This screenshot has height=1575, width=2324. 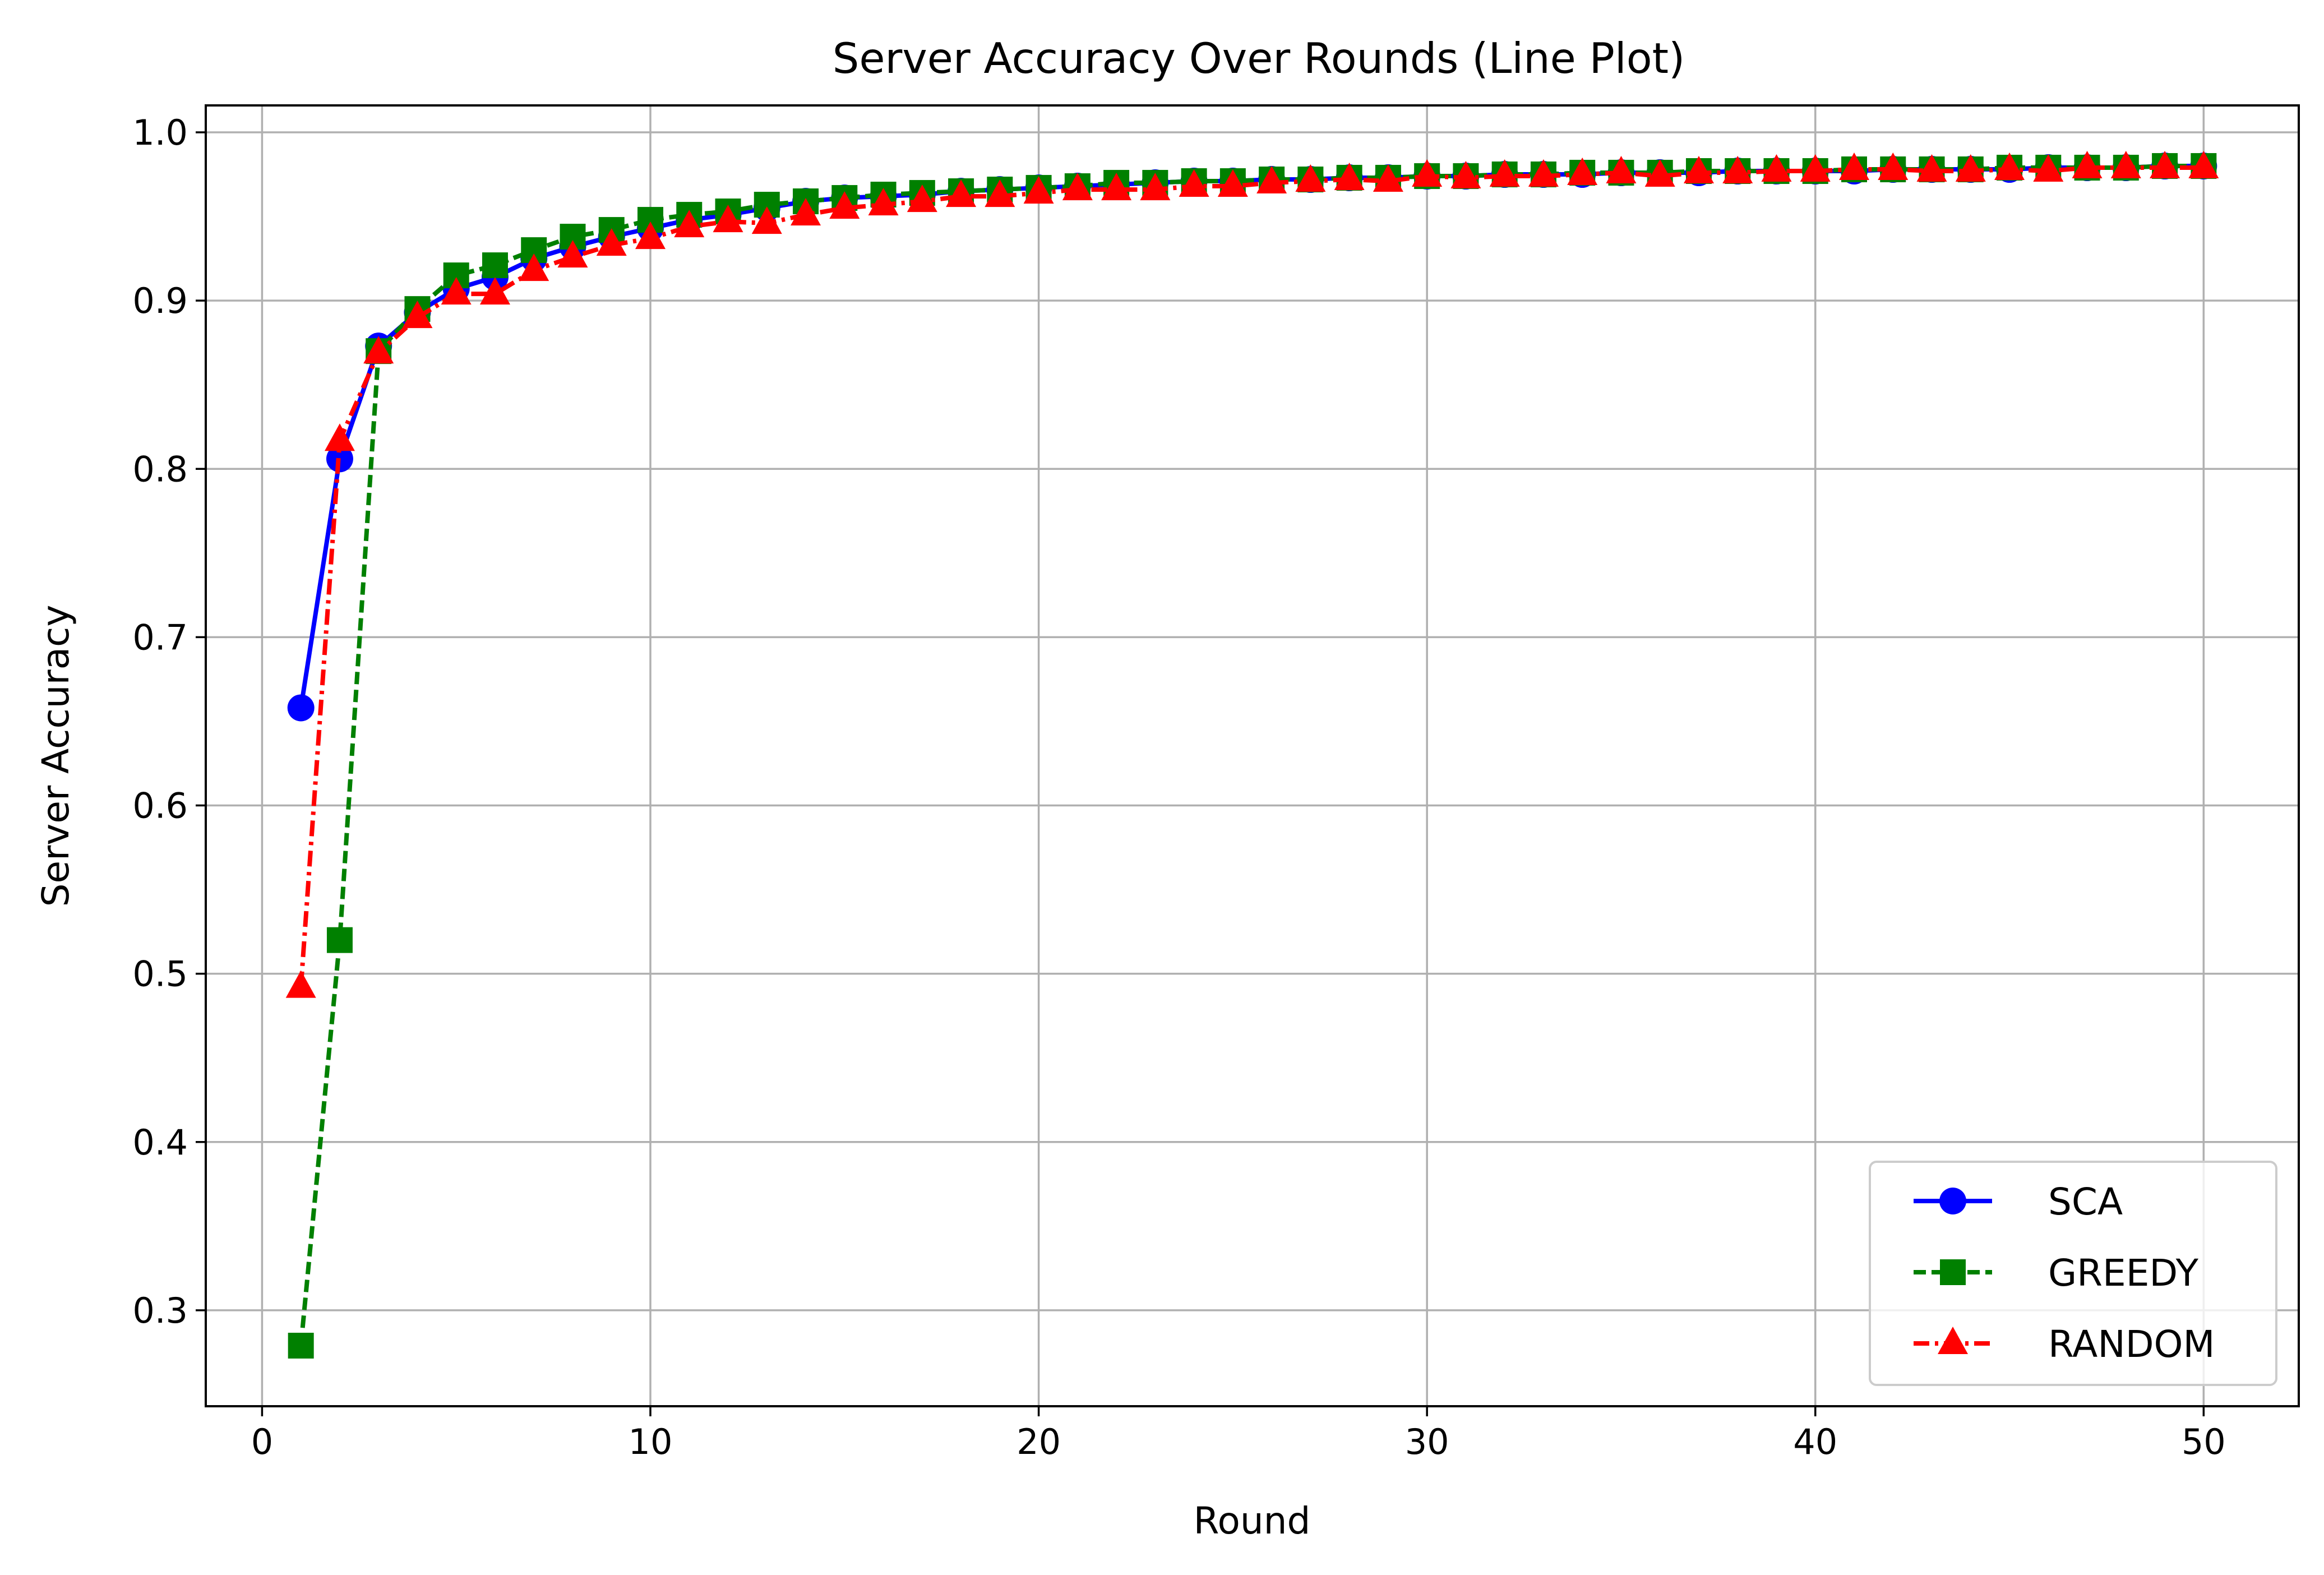 I want to click on y-tick-label: 0.9, so click(x=160, y=300).